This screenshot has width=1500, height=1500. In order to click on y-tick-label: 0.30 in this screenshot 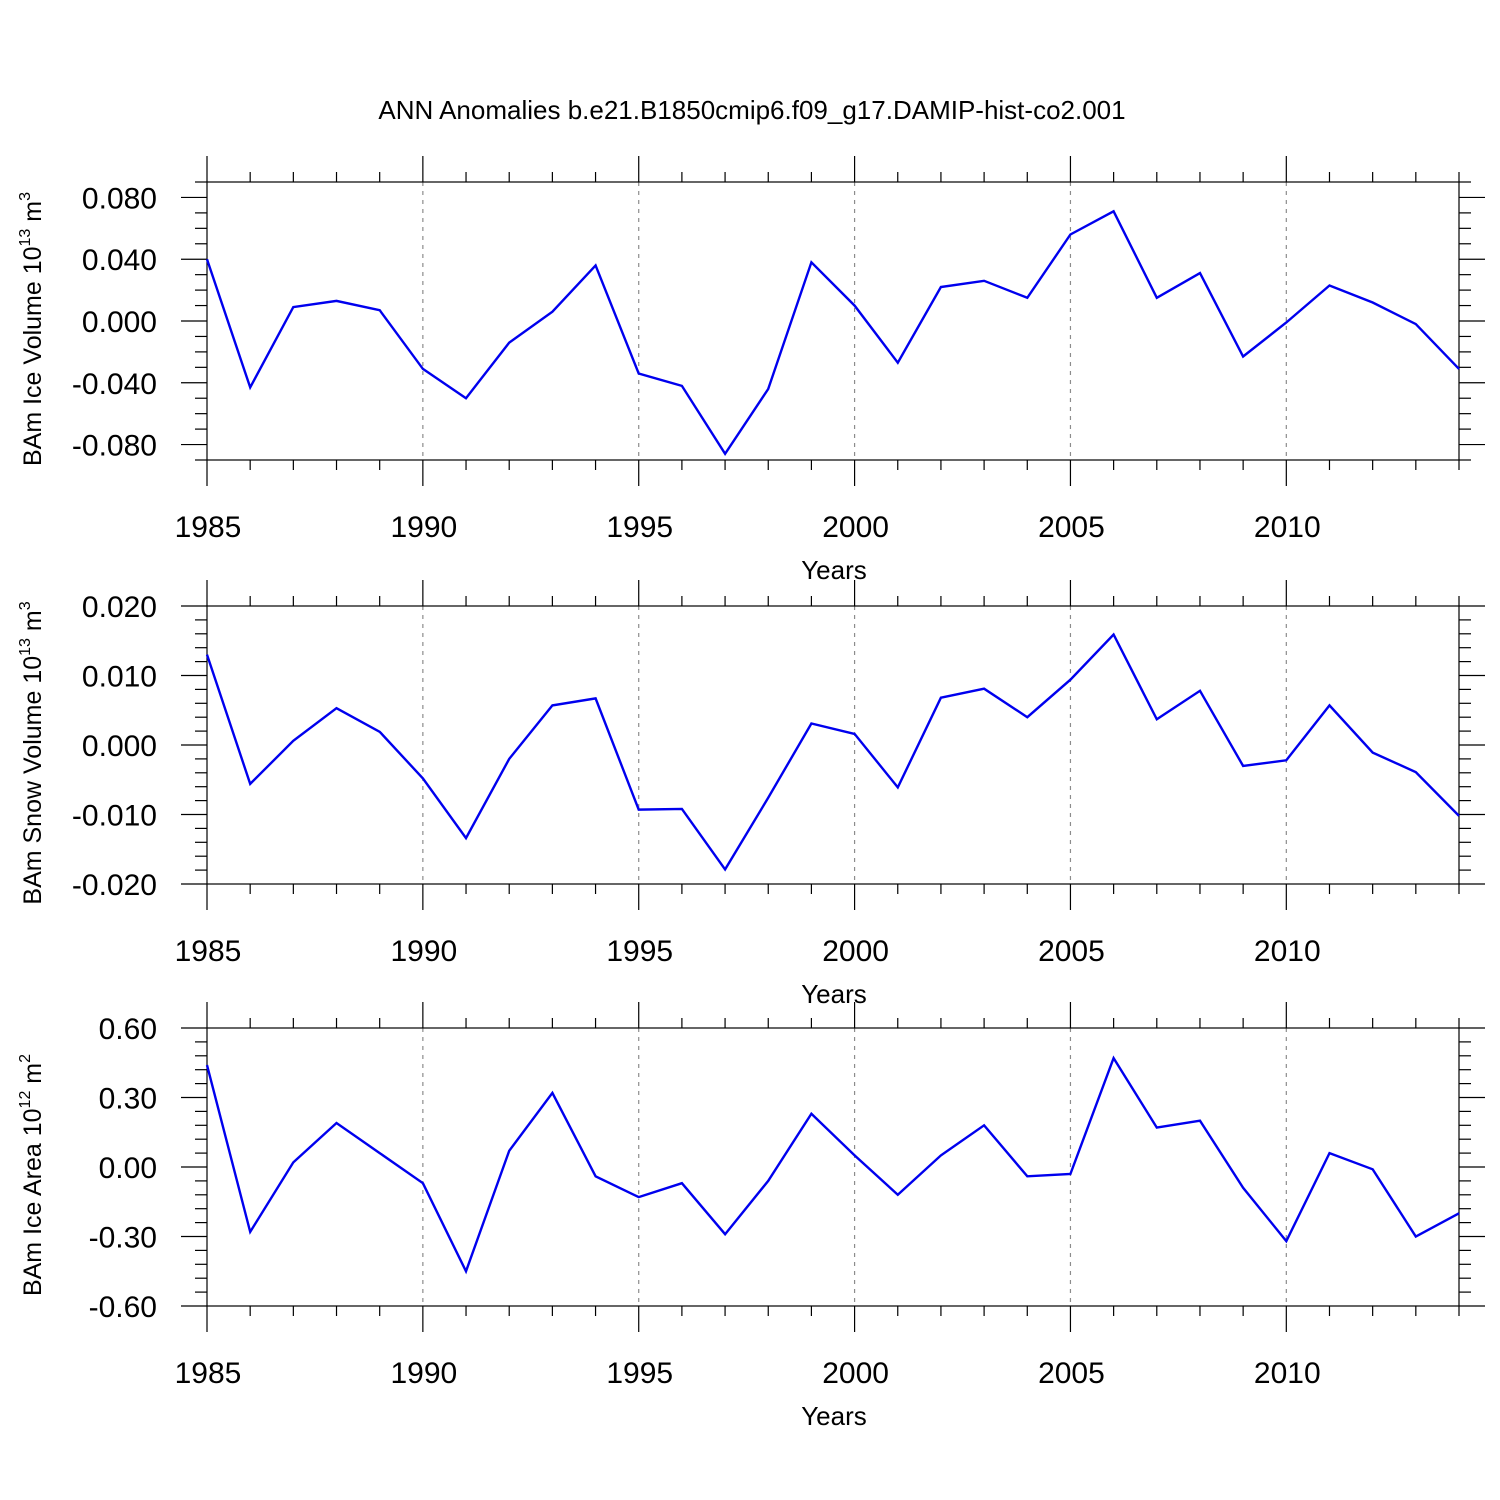, I will do `click(128, 1099)`.